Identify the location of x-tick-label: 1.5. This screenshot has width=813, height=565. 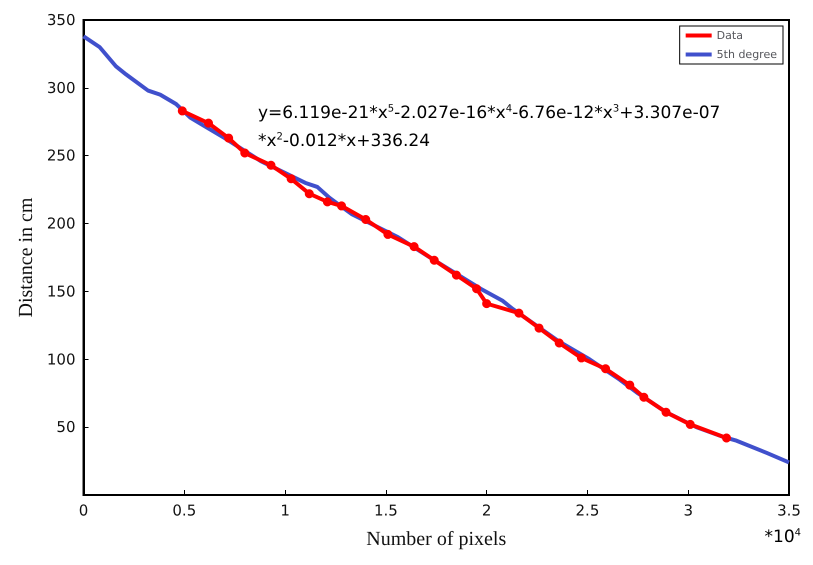
(386, 511).